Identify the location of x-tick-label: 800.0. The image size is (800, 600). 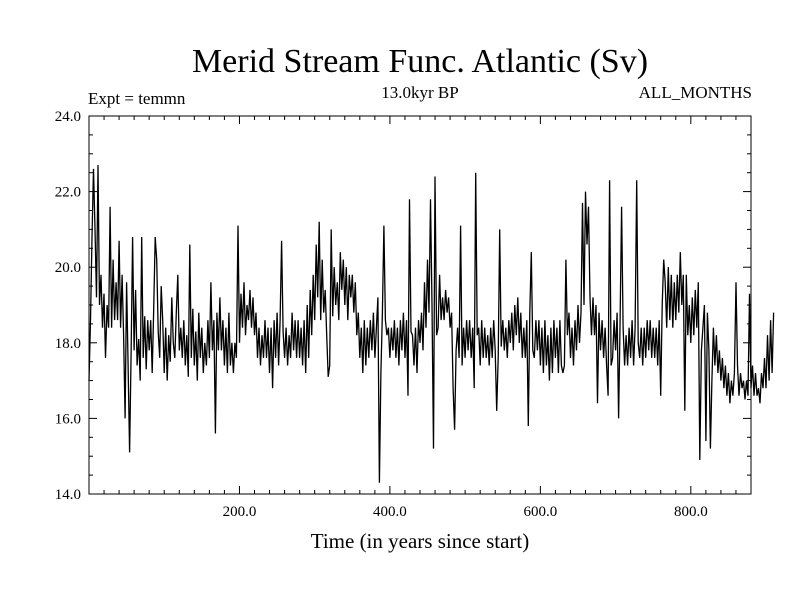
(691, 512).